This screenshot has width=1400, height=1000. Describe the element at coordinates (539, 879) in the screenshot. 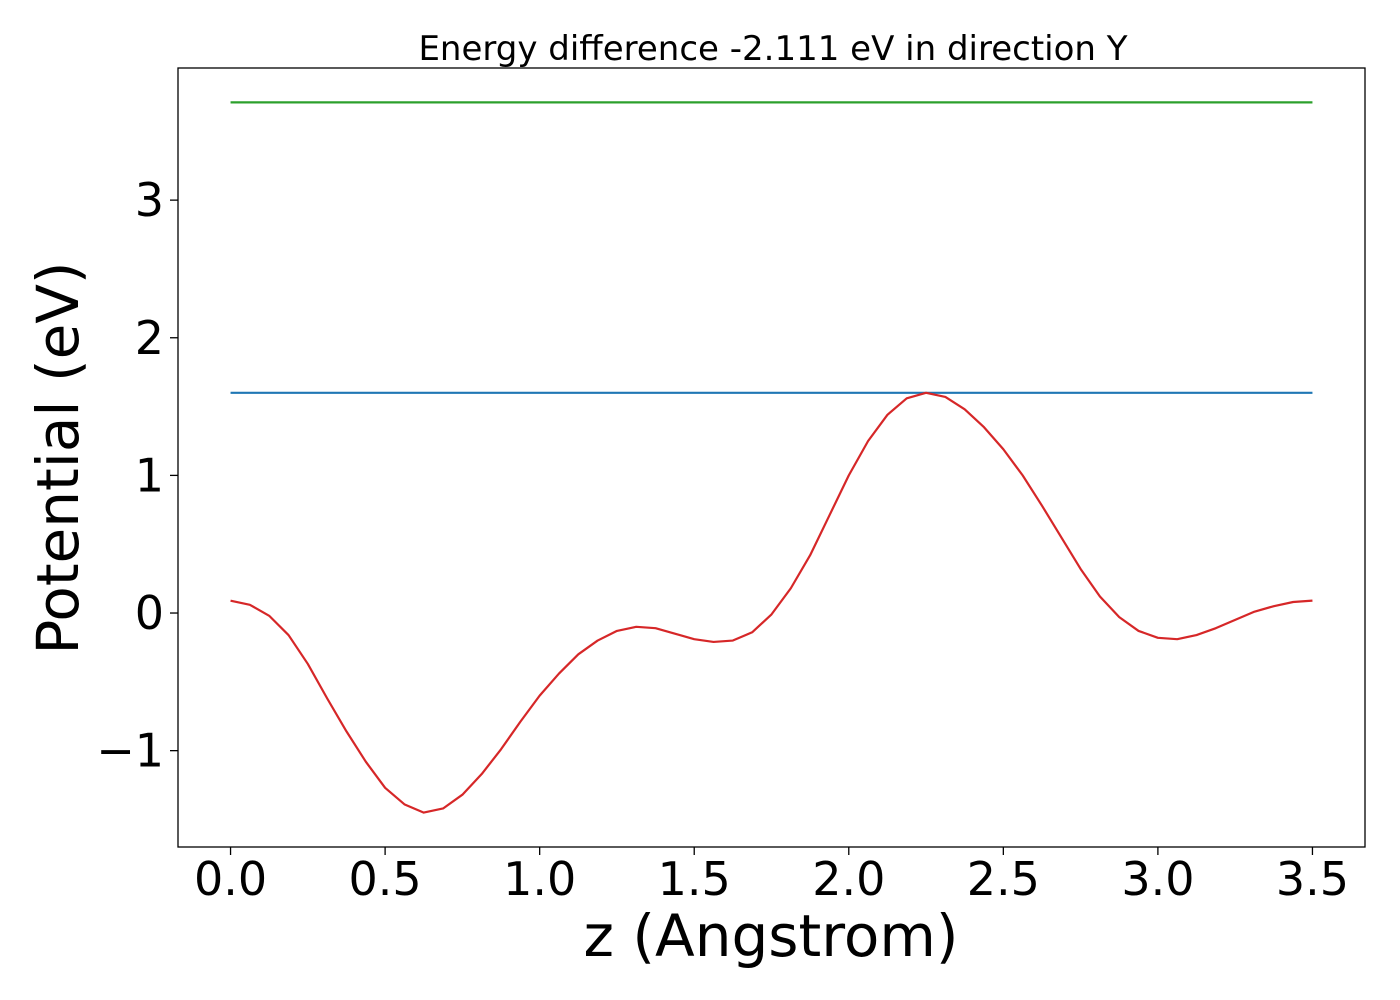

I see `x-tick-label: 1.0` at that location.